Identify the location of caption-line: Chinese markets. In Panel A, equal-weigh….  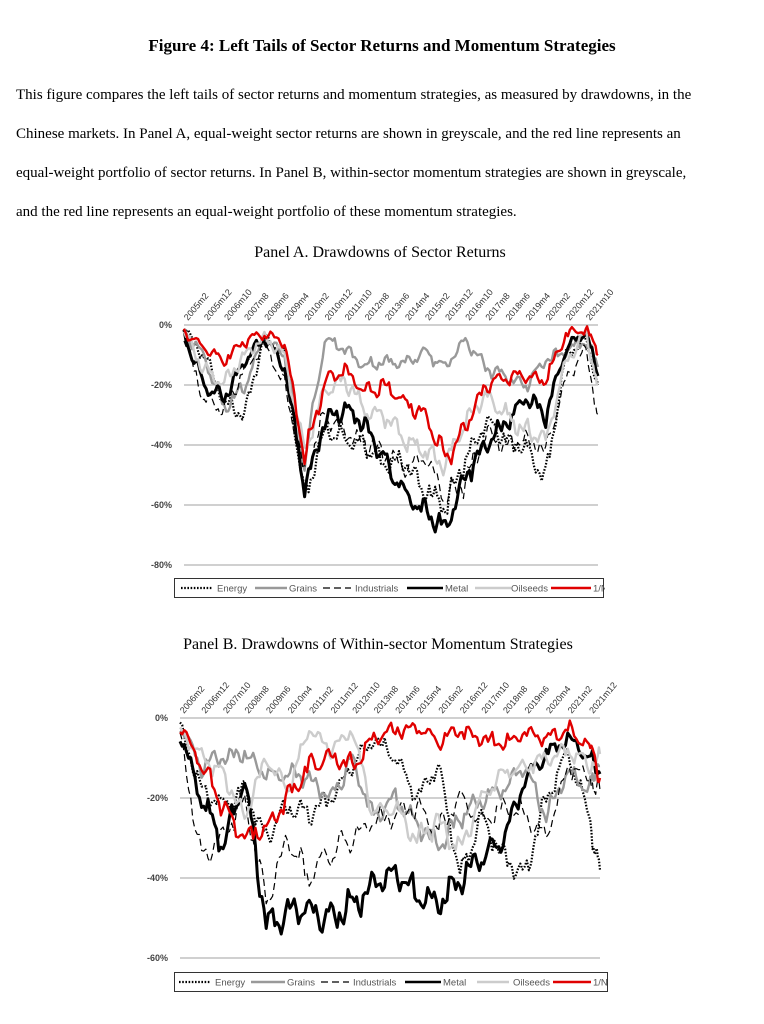
(348, 134).